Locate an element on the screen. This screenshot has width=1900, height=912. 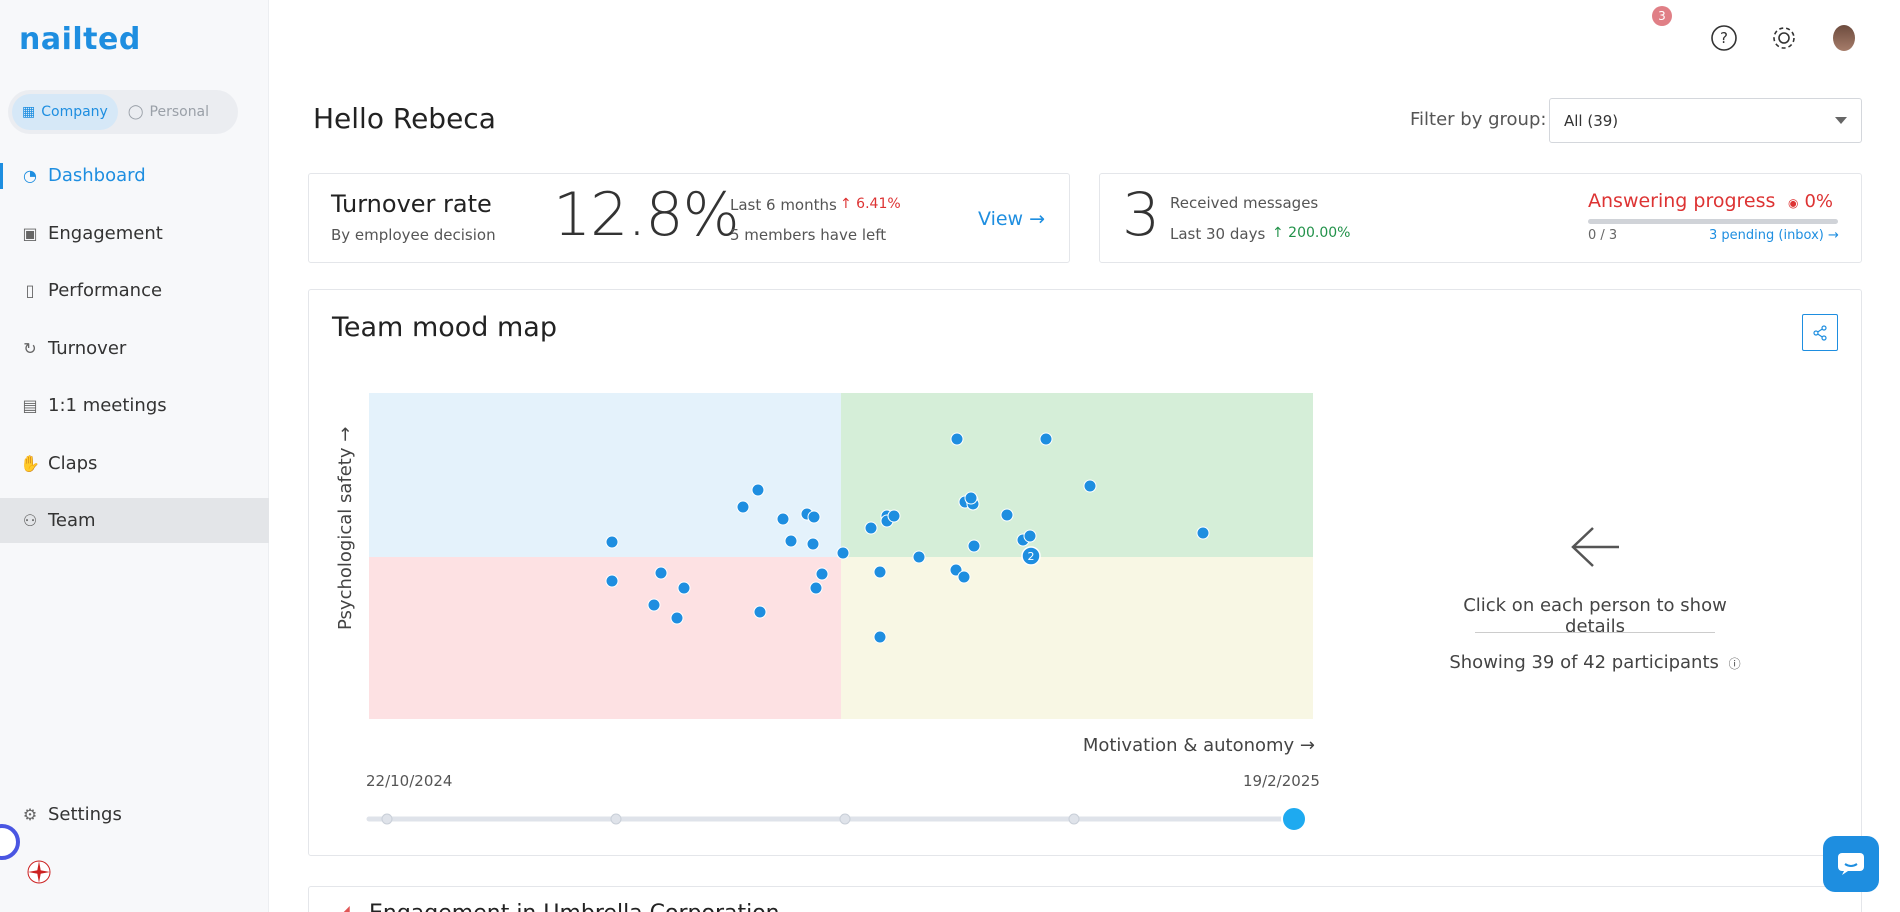
engagement-section-title: Engagement in Umbrella Corporation is located at coordinates (574, 906).